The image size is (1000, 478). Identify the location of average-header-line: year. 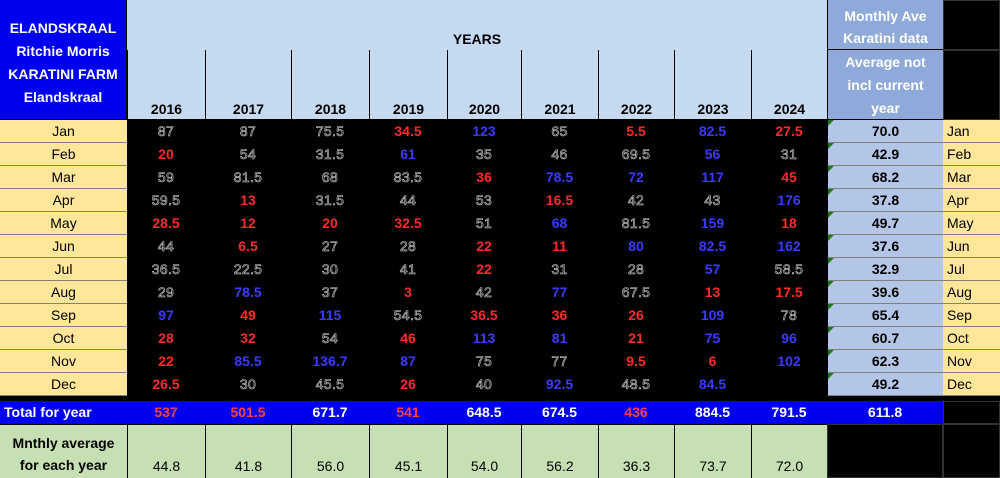
(885, 108).